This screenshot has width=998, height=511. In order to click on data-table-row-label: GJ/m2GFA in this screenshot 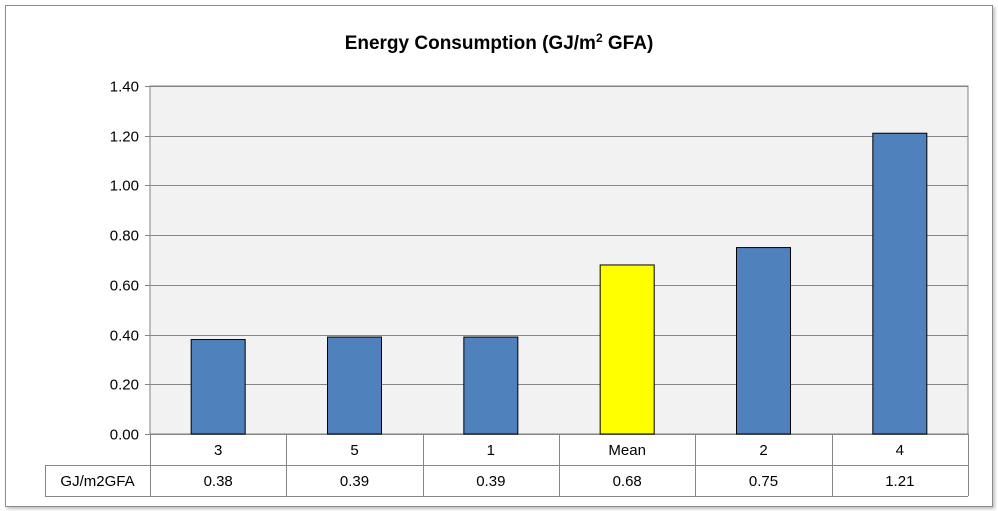, I will do `click(97, 481)`.